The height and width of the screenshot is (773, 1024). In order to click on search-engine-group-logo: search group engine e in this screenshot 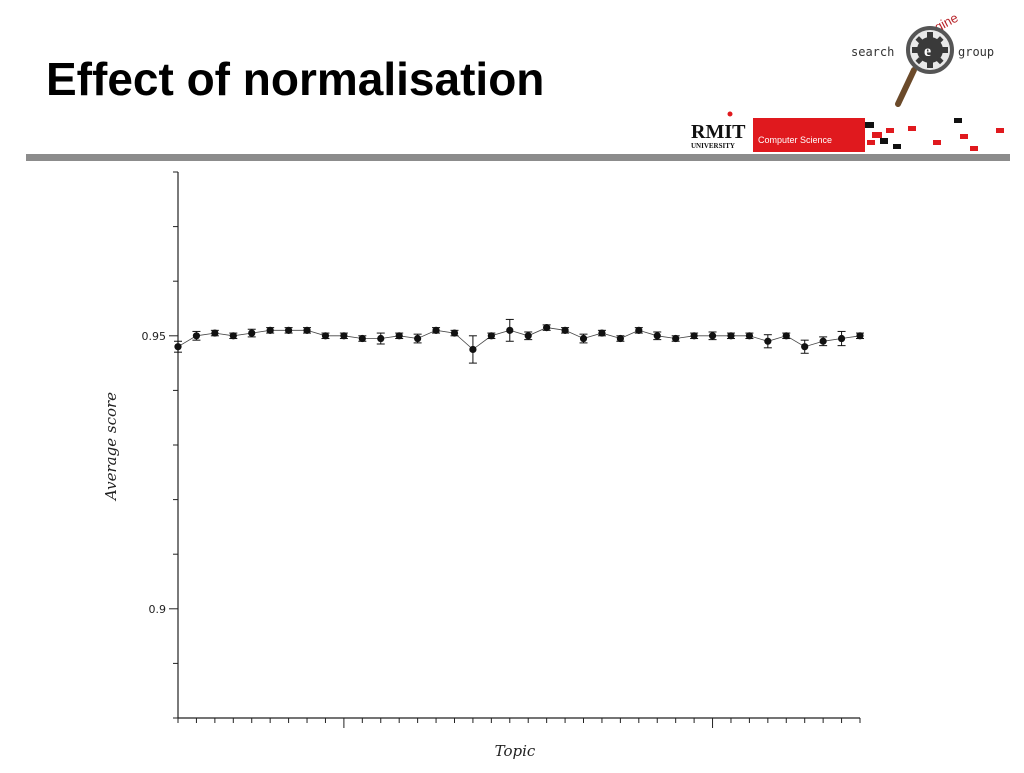, I will do `click(922, 58)`.